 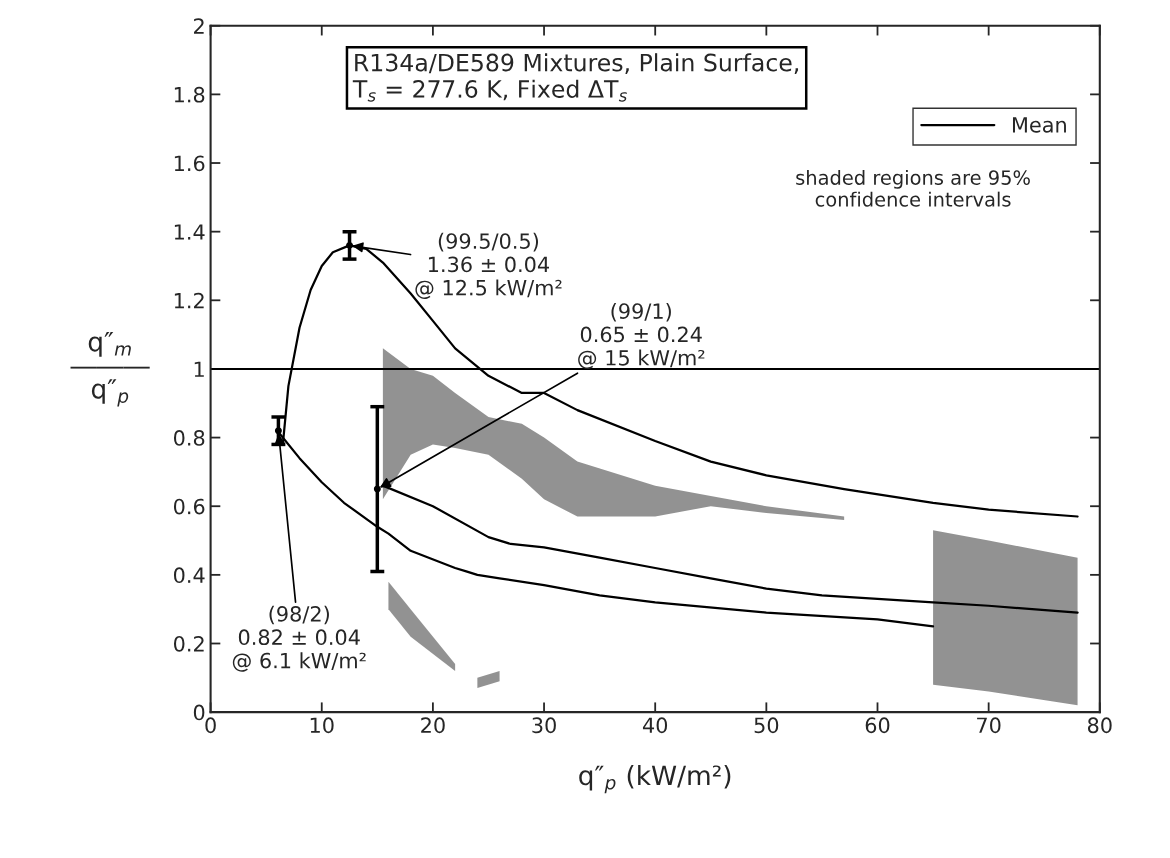 I want to click on x-tick-label: 60, so click(x=877, y=725).